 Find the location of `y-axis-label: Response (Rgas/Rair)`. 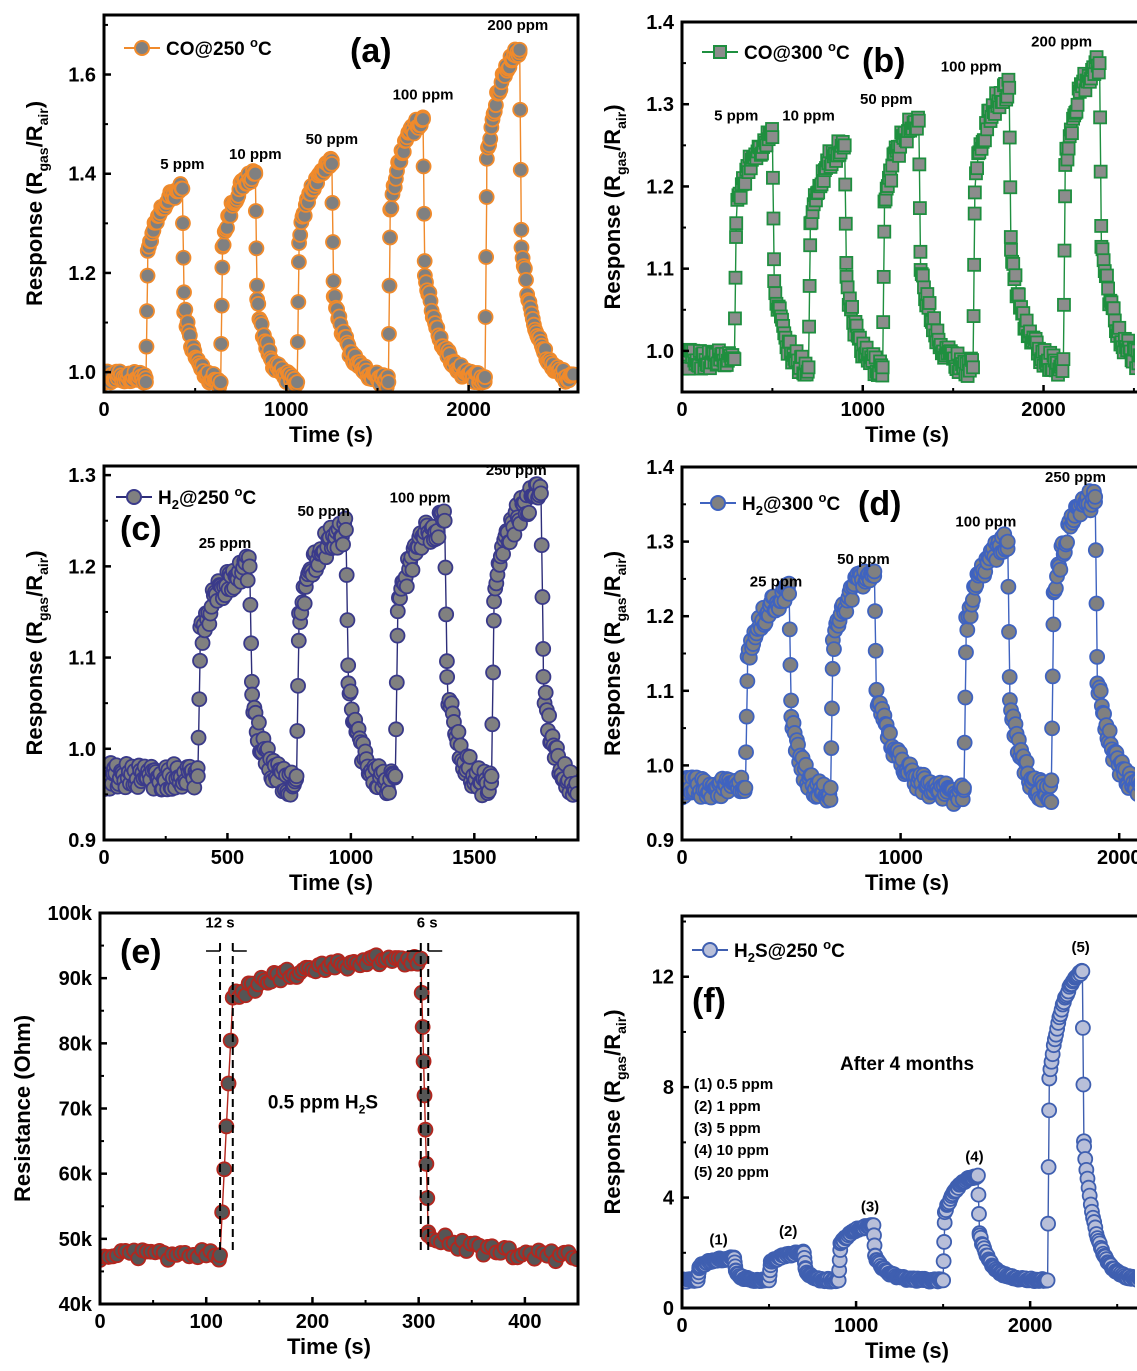

y-axis-label: Response (Rgas/Rair) is located at coordinates (614, 1111).